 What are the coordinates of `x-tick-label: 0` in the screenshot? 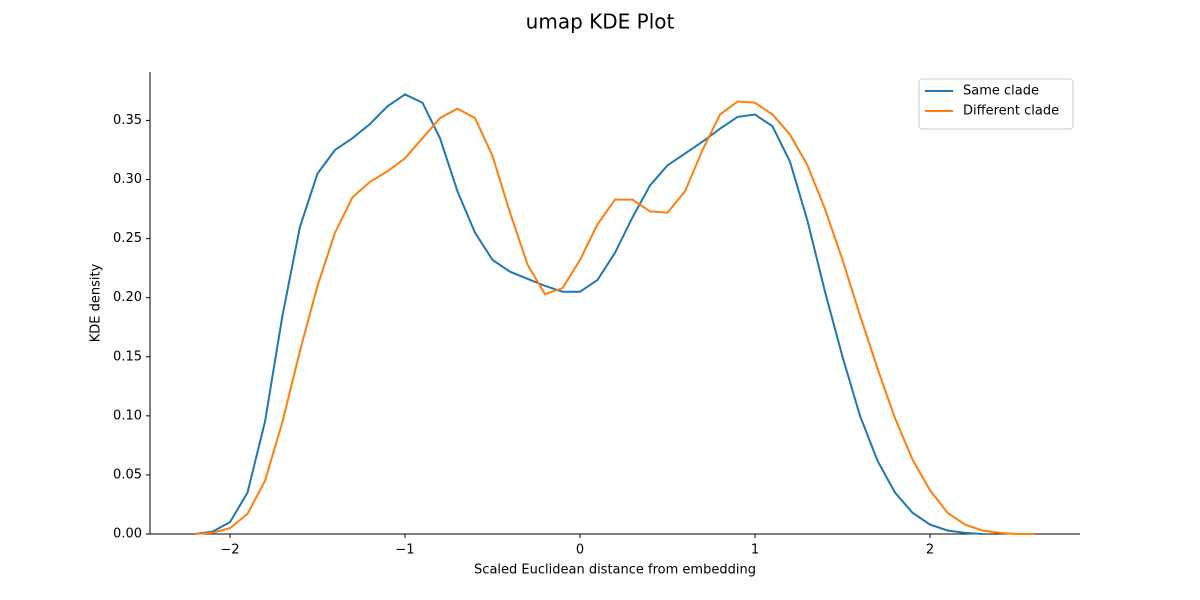 It's located at (580, 550).